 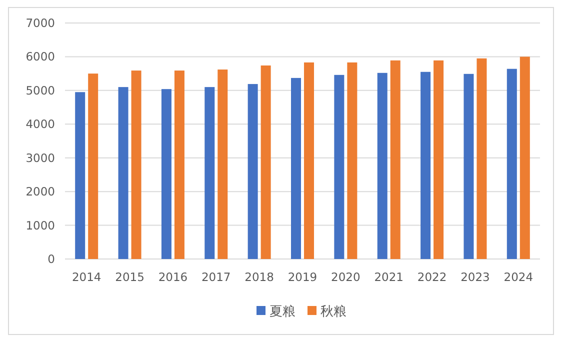 What do you see at coordinates (40, 157) in the screenshot?
I see `y-tick-label: 3000` at bounding box center [40, 157].